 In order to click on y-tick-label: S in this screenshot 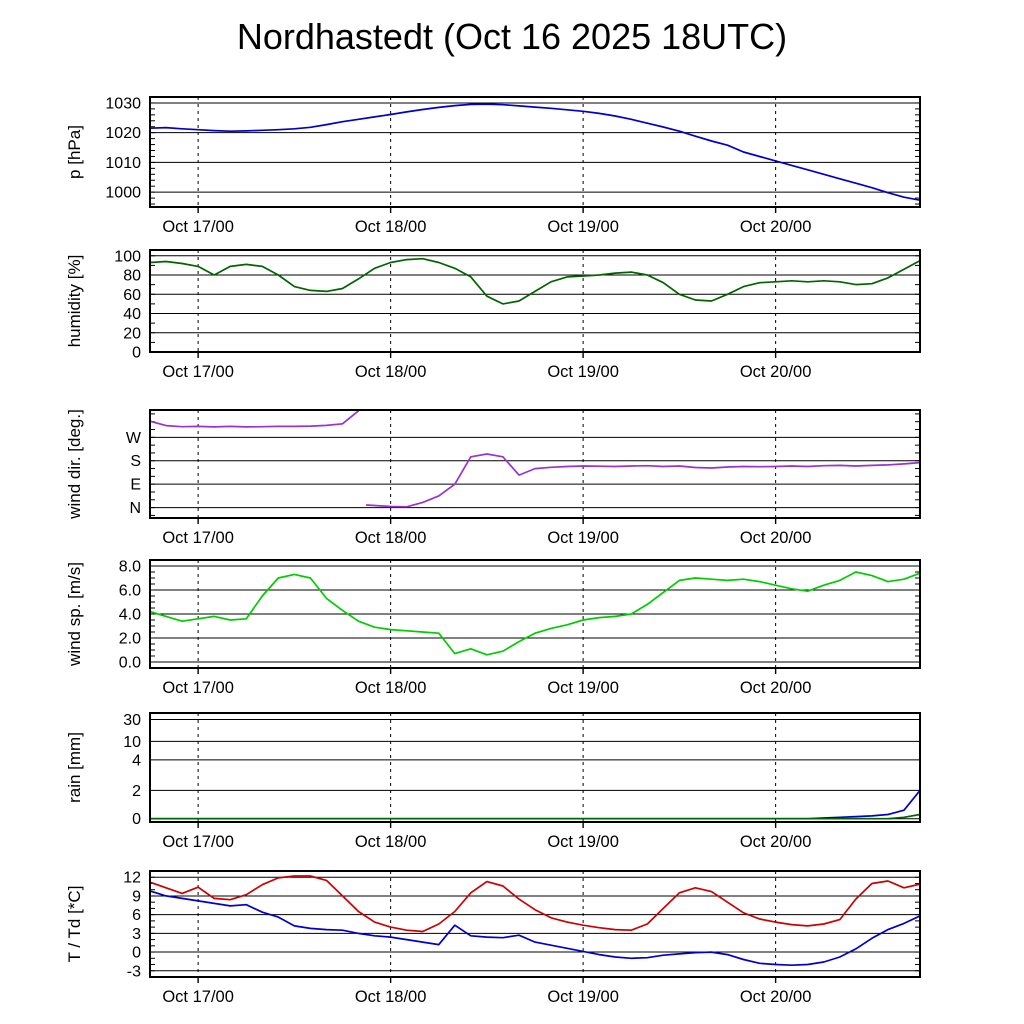, I will do `click(135, 461)`.